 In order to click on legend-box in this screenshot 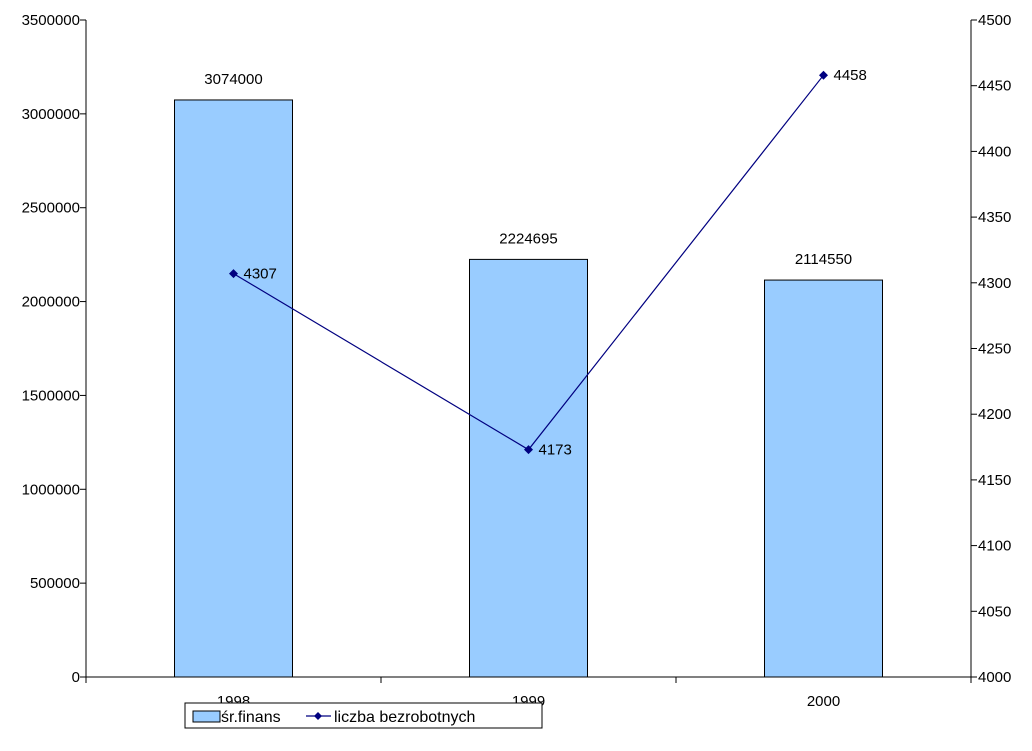, I will do `click(363, 715)`.